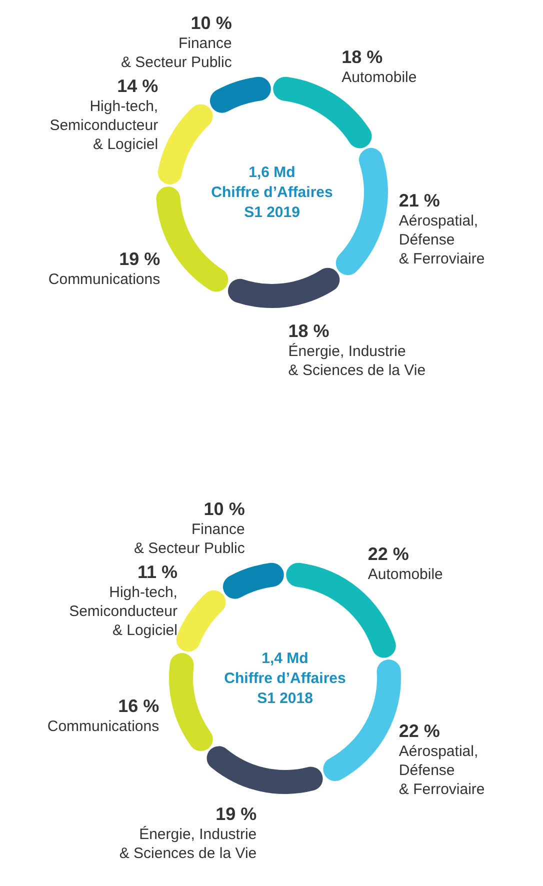 The width and height of the screenshot is (543, 886). What do you see at coordinates (272, 192) in the screenshot?
I see `text: 1,6 Md Chiffre d’Affaires S1 2019` at bounding box center [272, 192].